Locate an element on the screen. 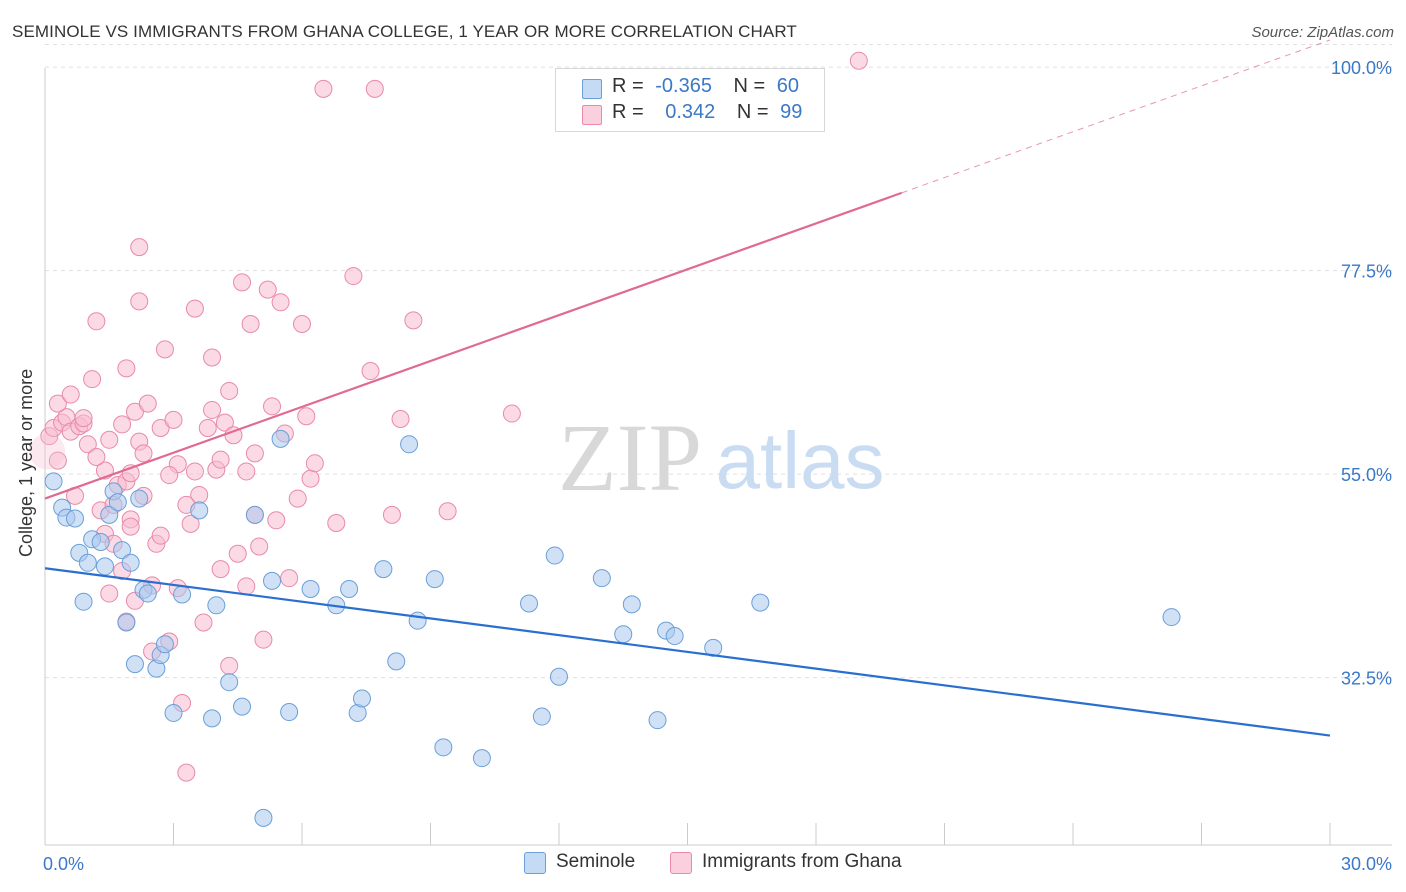 Image resolution: width=1406 pixels, height=892 pixels. x-tick-label: 0.0% is located at coordinates (63, 864).